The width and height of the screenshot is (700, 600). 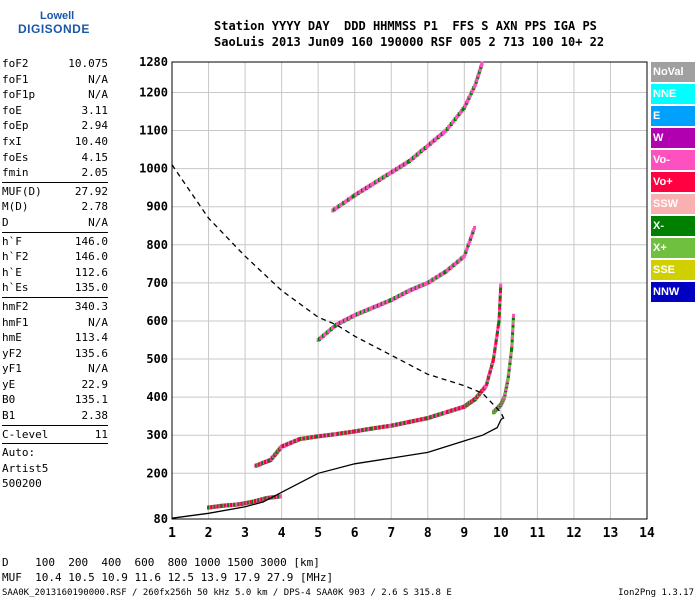 What do you see at coordinates (673, 138) in the screenshot?
I see `legend-item: W` at bounding box center [673, 138].